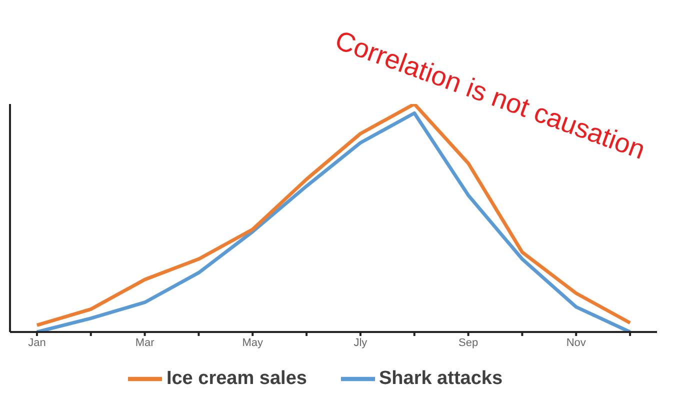 The height and width of the screenshot is (410, 684). I want to click on x-tick-label: May, so click(253, 342).